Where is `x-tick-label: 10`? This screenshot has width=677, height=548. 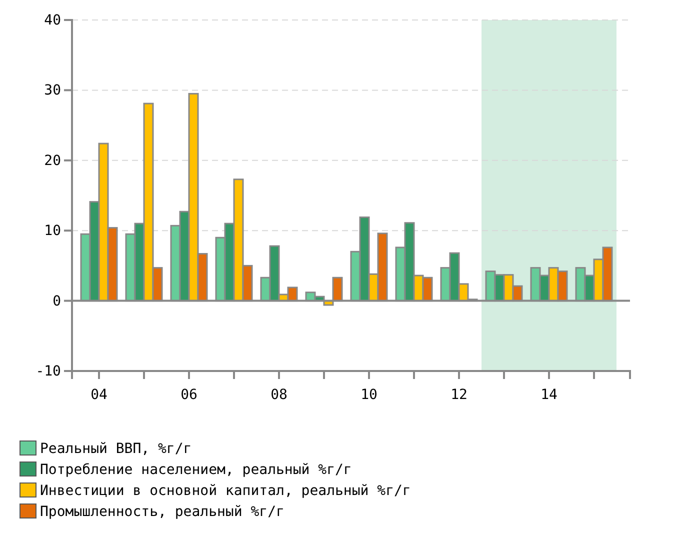 x-tick-label: 10 is located at coordinates (369, 394).